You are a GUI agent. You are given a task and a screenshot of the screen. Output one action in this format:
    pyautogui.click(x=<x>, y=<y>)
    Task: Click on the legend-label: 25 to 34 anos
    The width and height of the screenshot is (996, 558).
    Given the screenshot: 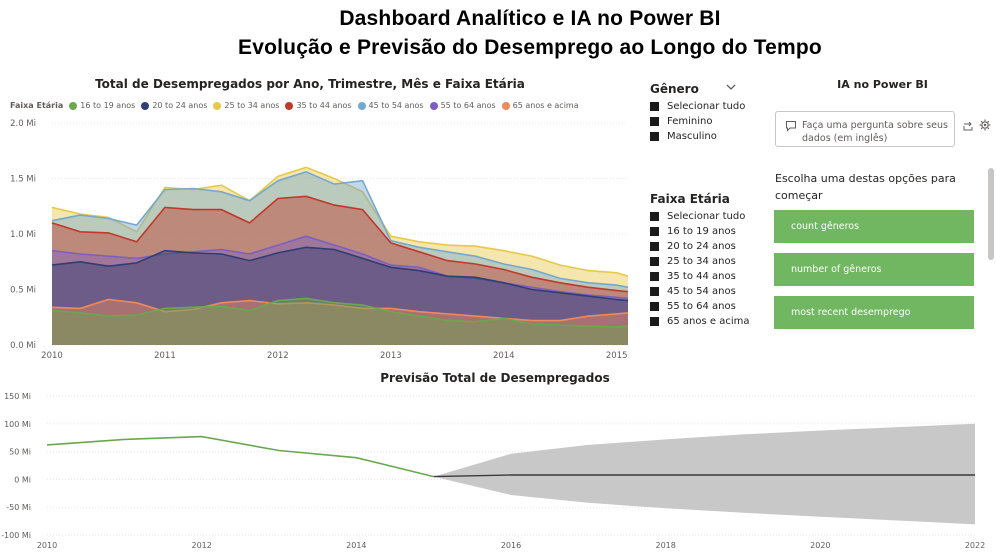 What is the action you would take?
    pyautogui.click(x=252, y=105)
    